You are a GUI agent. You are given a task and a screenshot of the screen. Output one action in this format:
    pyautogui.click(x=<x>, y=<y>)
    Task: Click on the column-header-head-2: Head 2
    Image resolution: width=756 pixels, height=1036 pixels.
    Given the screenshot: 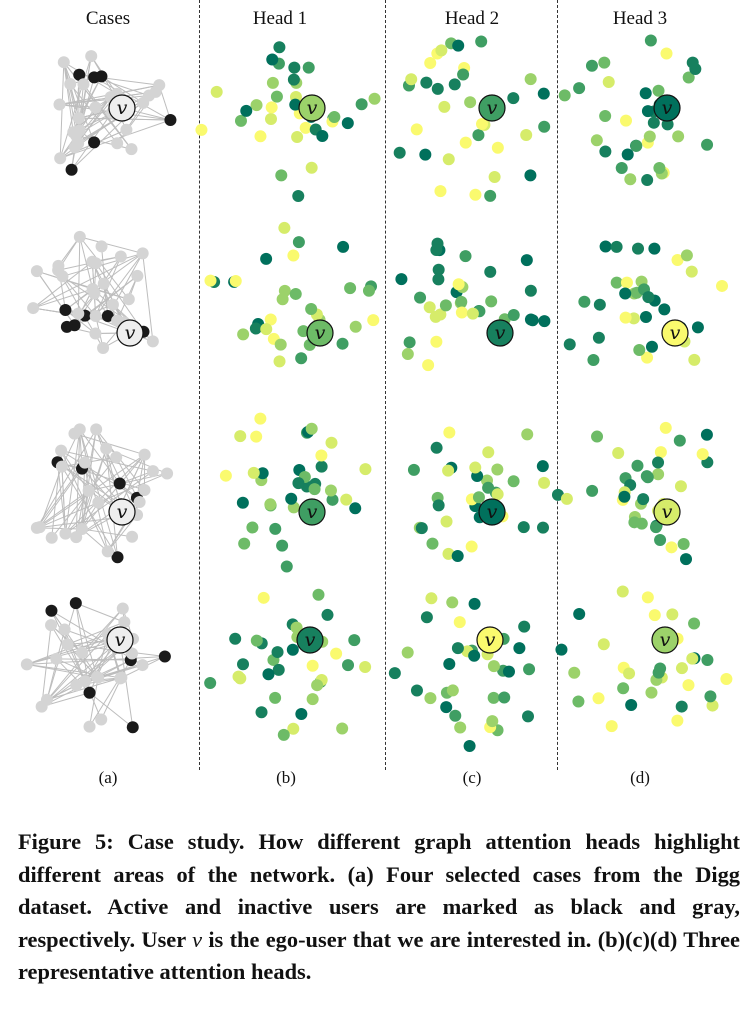 What is the action you would take?
    pyautogui.click(x=472, y=18)
    